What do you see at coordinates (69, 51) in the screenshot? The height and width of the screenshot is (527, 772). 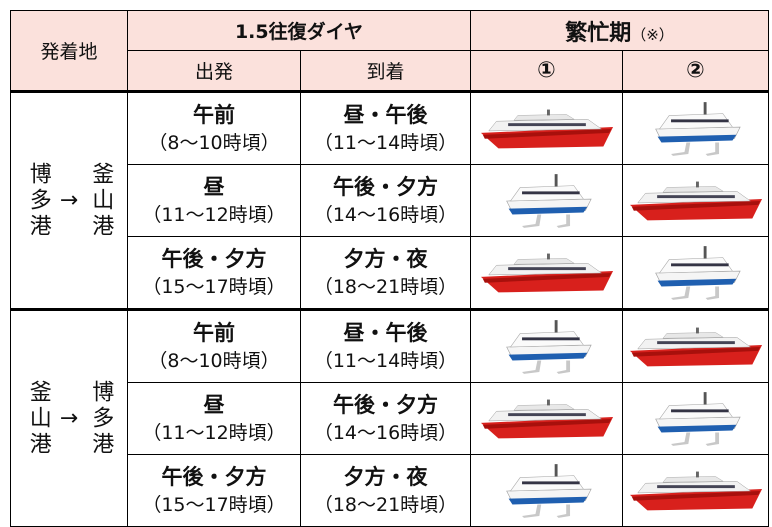 I see `origin-header: 発着地` at bounding box center [69, 51].